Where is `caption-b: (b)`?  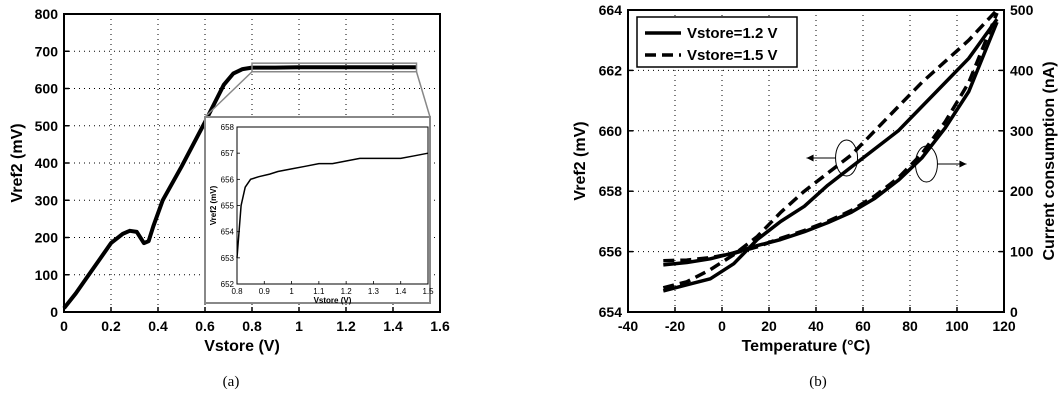 caption-b: (b) is located at coordinates (818, 382).